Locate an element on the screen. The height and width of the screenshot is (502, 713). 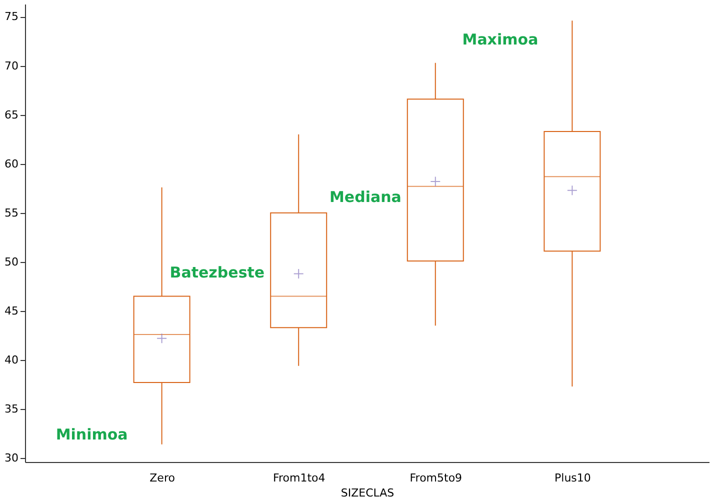
x-tick-label: Zero is located at coordinates (163, 478).